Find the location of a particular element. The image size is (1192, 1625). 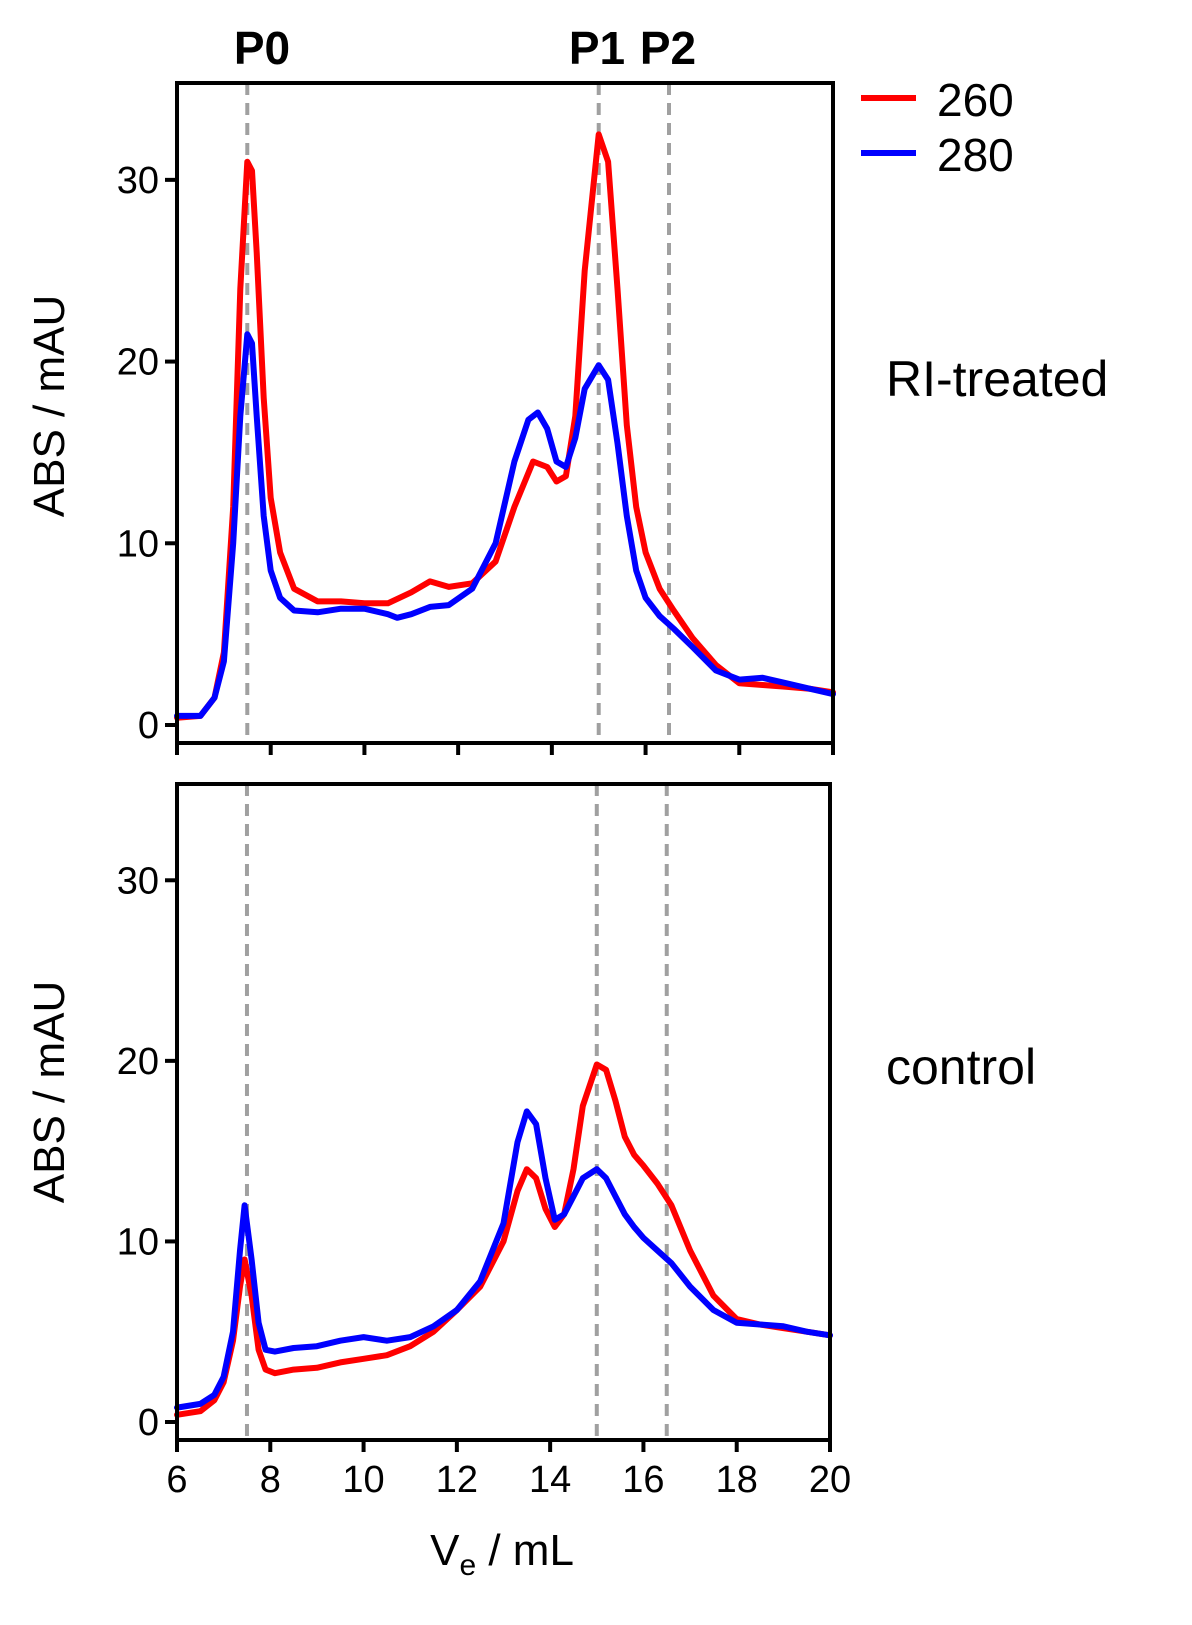

x-axis-title: Ve / mL is located at coordinates (502, 1554).